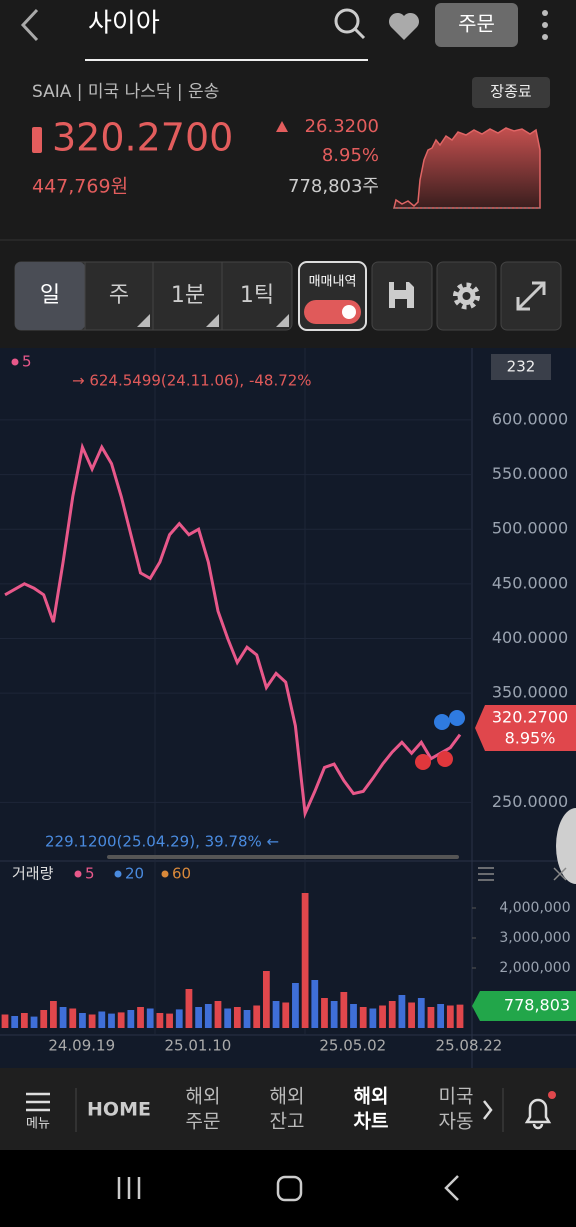  I want to click on home-button, so click(289, 1188).